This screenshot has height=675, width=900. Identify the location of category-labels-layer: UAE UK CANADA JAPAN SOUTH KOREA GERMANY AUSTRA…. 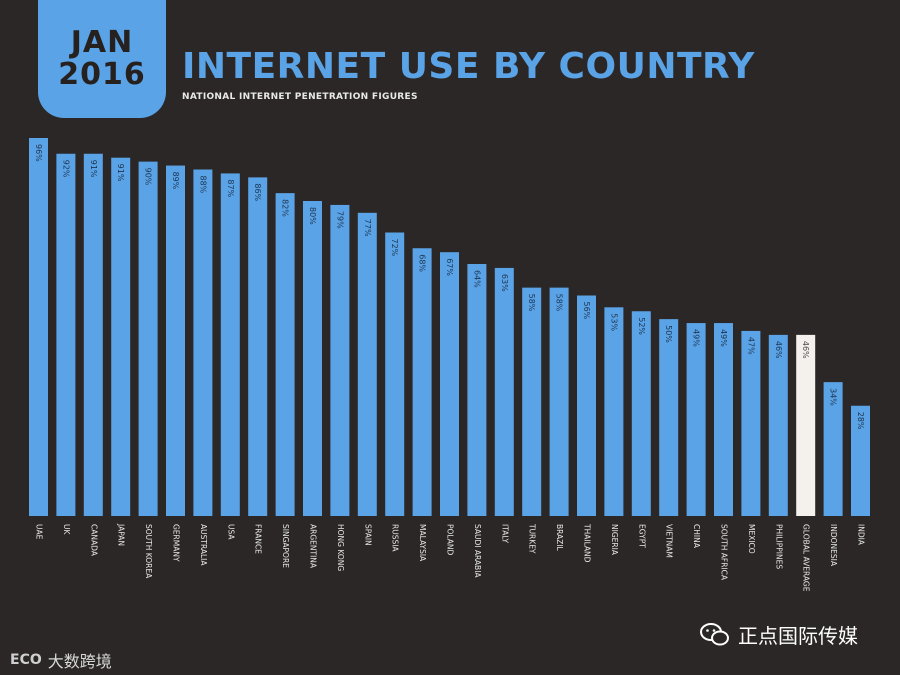
(450, 557).